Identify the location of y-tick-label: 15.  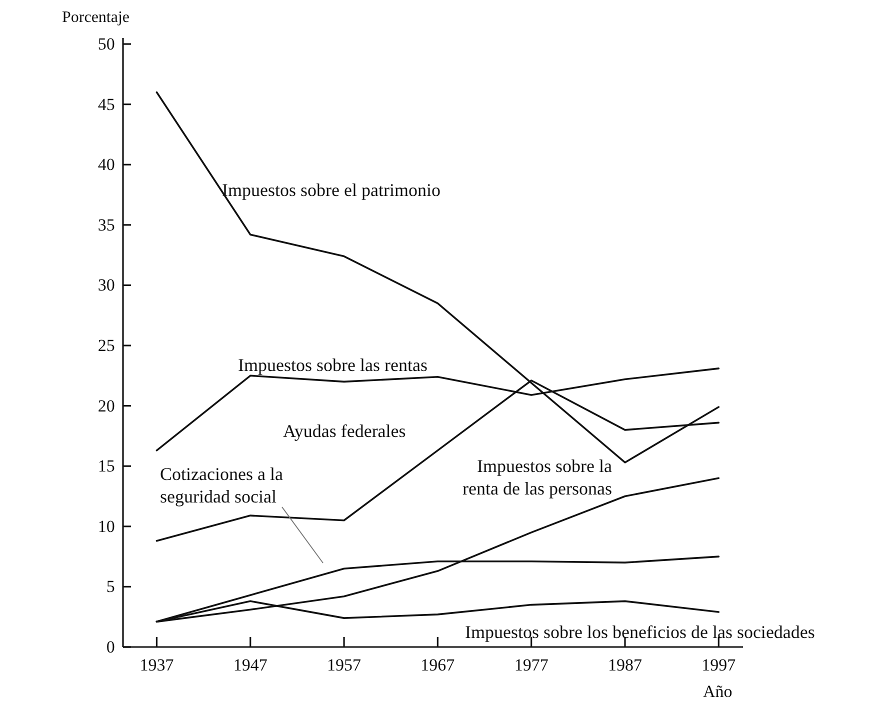
(106, 466).